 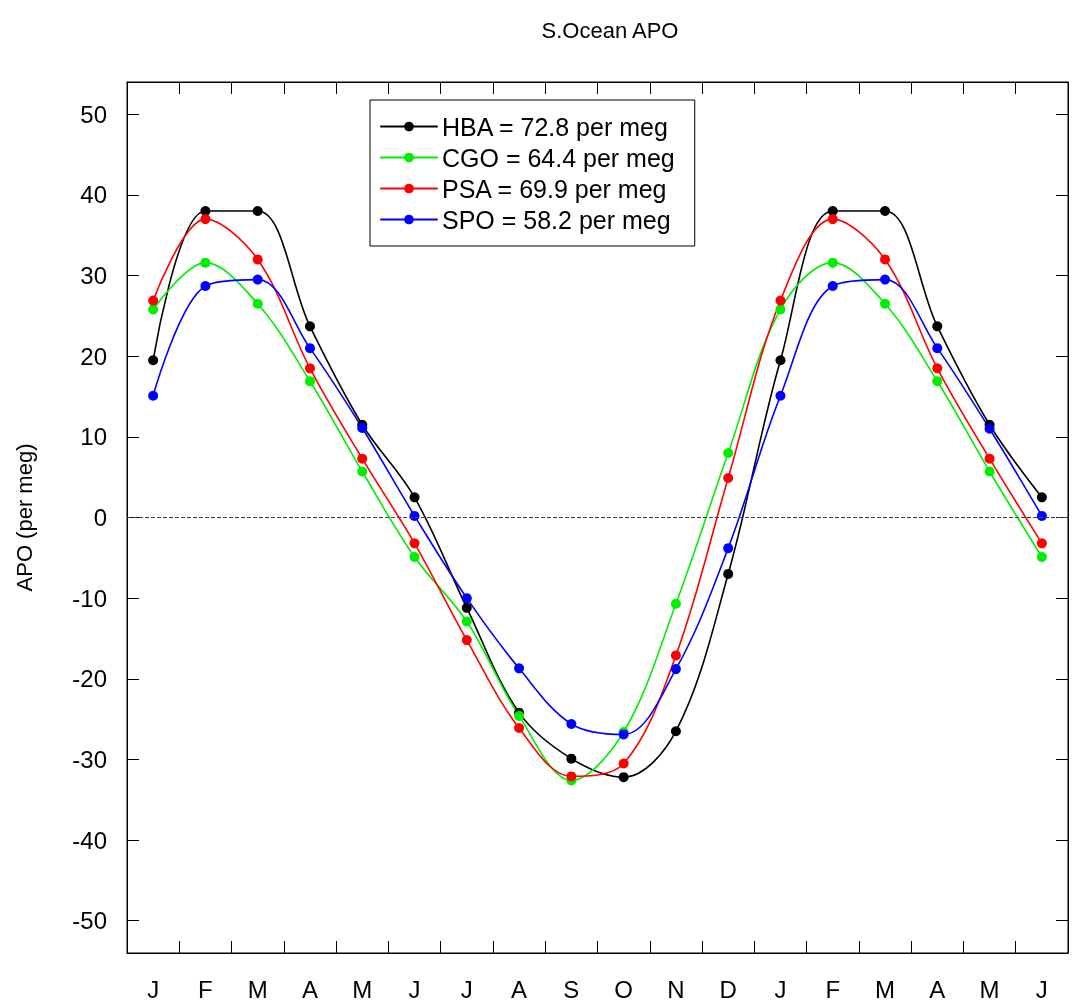 What do you see at coordinates (555, 126) in the screenshot?
I see `legend-label: HBA = 72.8 per meg` at bounding box center [555, 126].